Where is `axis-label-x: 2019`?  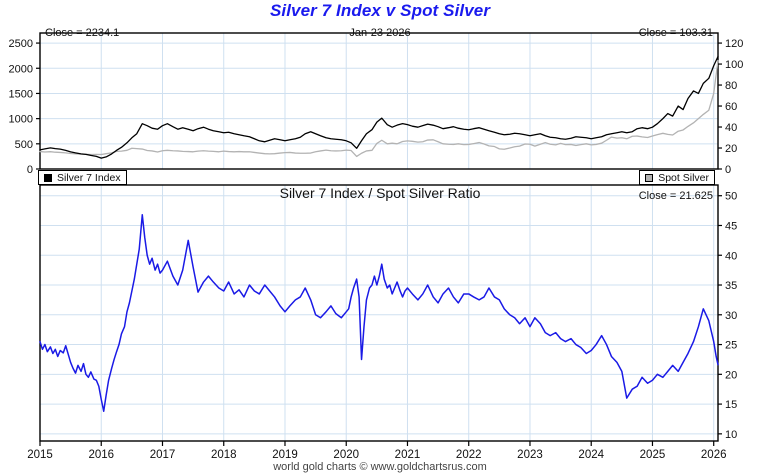 axis-label-x: 2019 is located at coordinates (285, 455).